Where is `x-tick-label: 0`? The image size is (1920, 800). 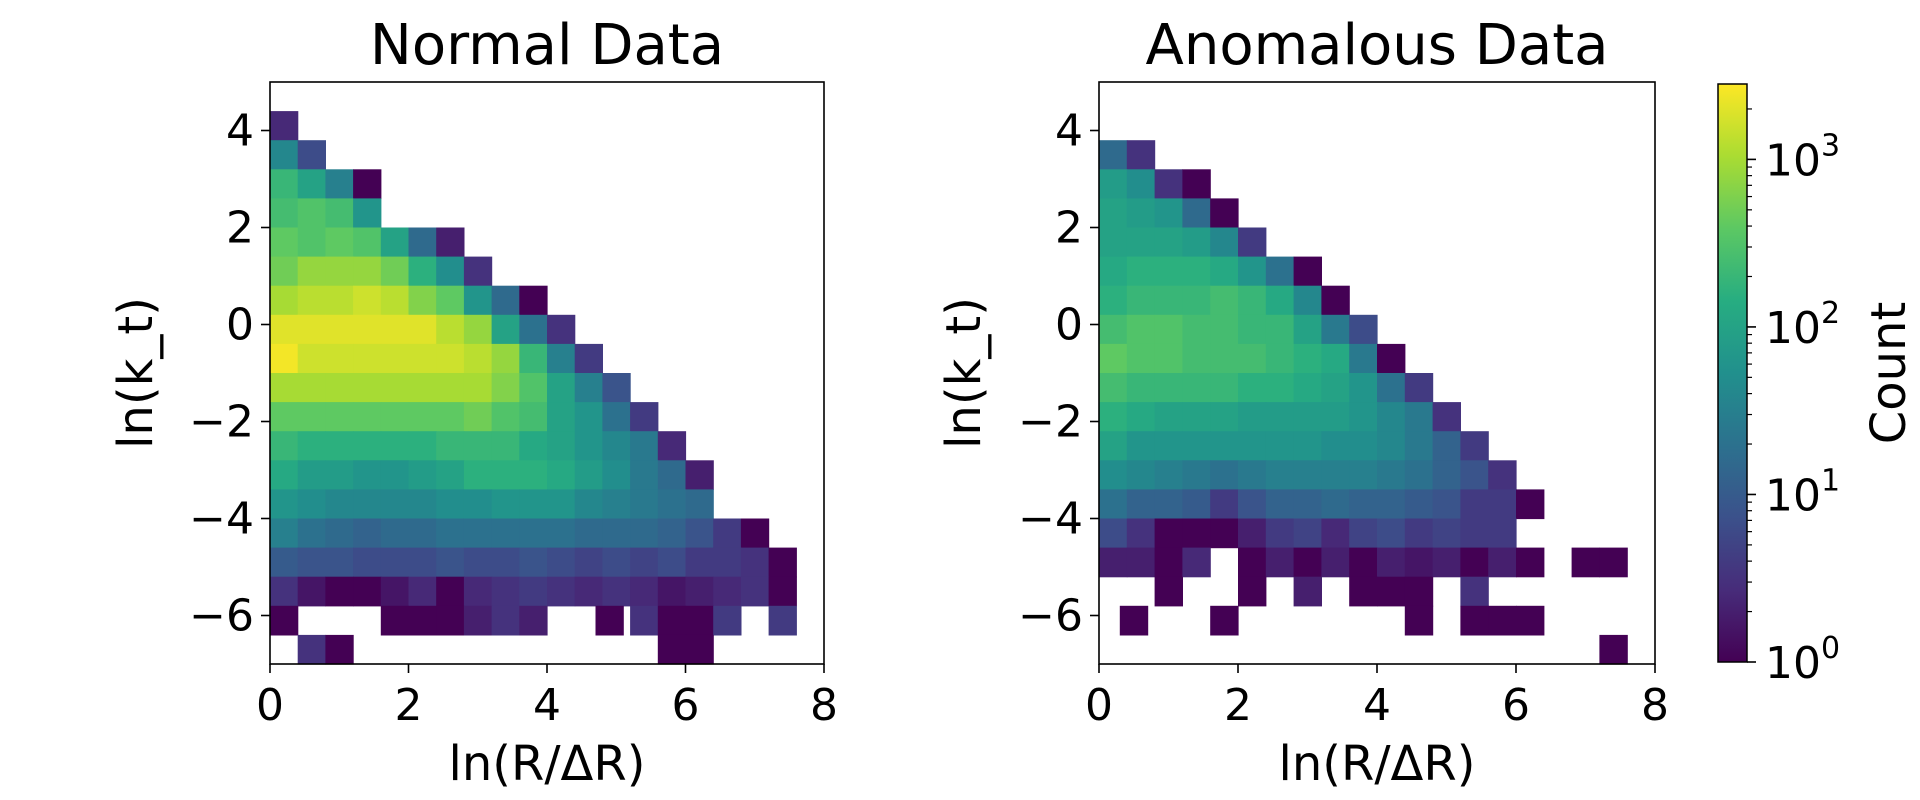 x-tick-label: 0 is located at coordinates (270, 705).